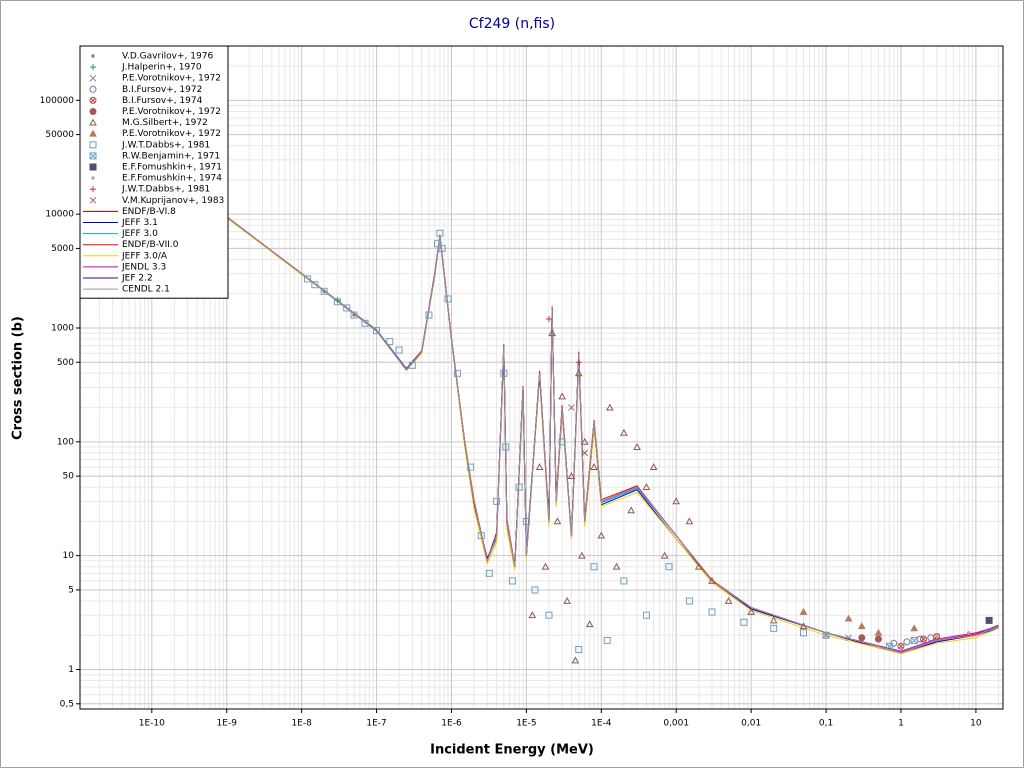 Image resolution: width=1024 pixels, height=768 pixels. What do you see at coordinates (676, 724) in the screenshot?
I see `x-tick-label: 0,001` at bounding box center [676, 724].